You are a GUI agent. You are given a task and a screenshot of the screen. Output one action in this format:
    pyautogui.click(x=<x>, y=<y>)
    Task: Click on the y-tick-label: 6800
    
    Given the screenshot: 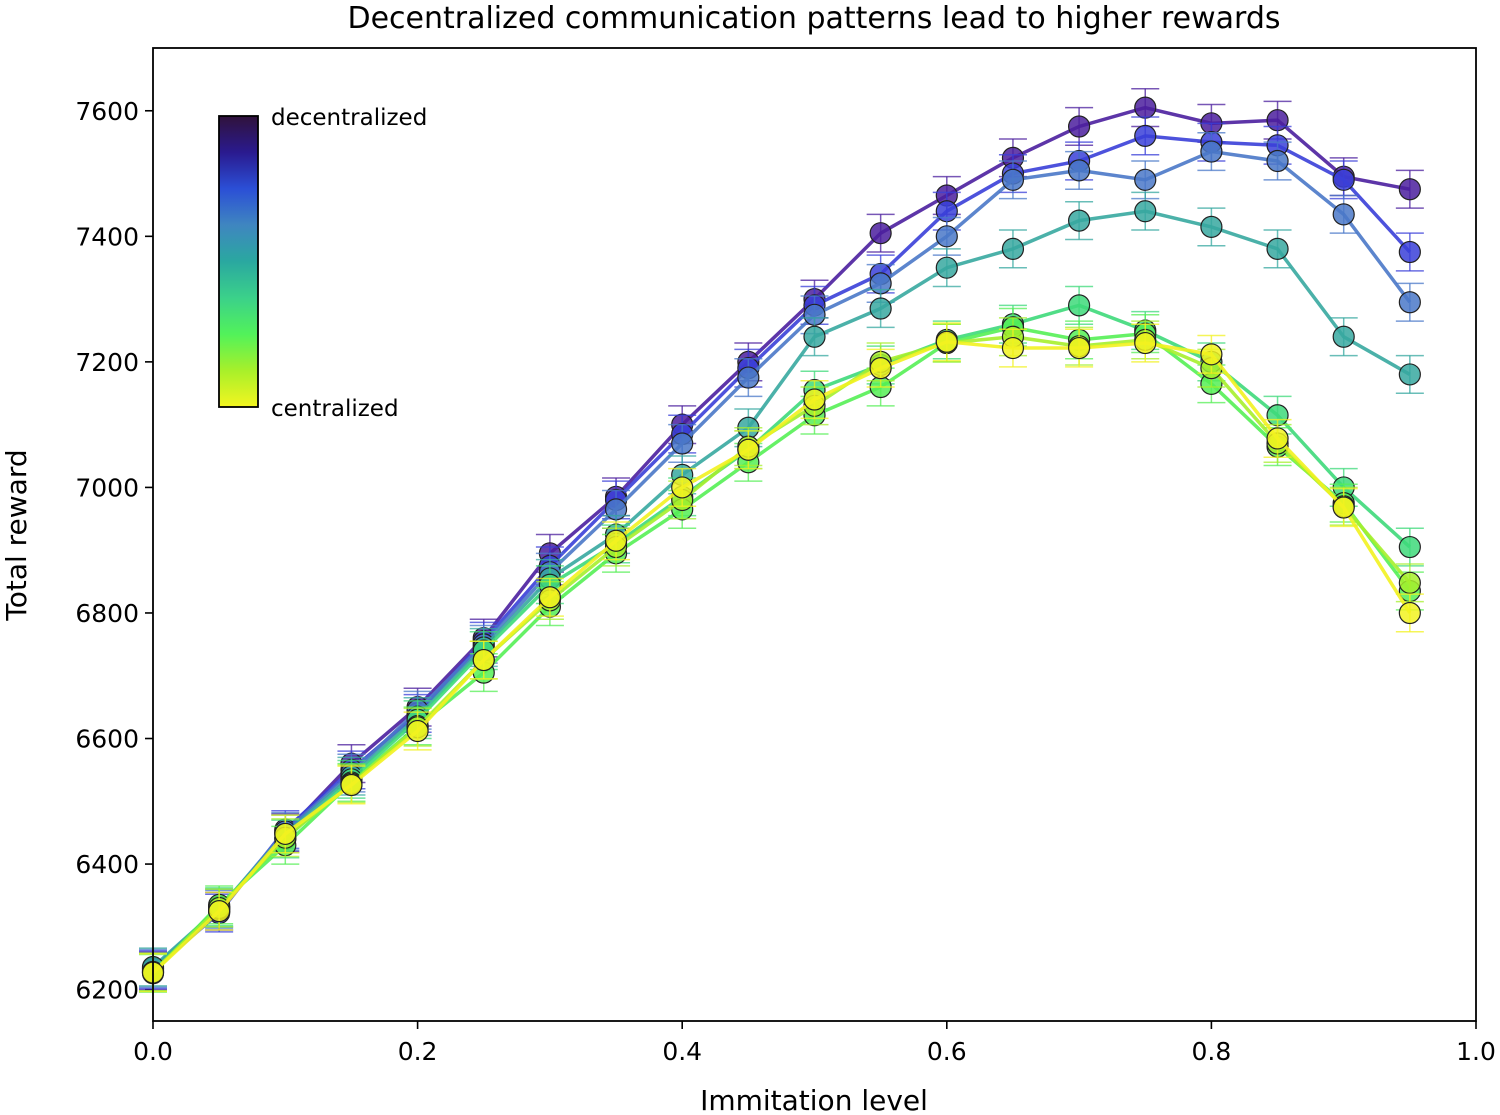 What is the action you would take?
    pyautogui.click(x=107, y=613)
    